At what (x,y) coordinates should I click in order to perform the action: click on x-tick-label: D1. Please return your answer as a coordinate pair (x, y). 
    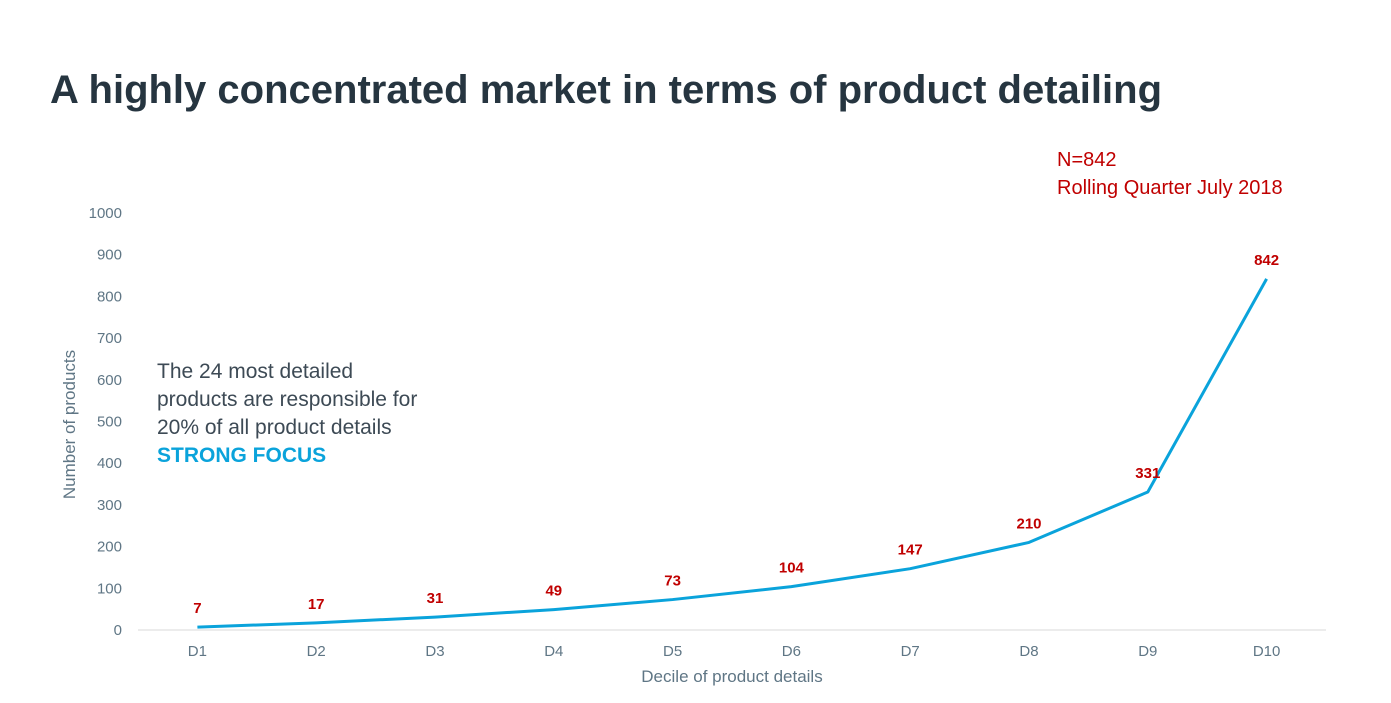
    Looking at the image, I should click on (197, 651).